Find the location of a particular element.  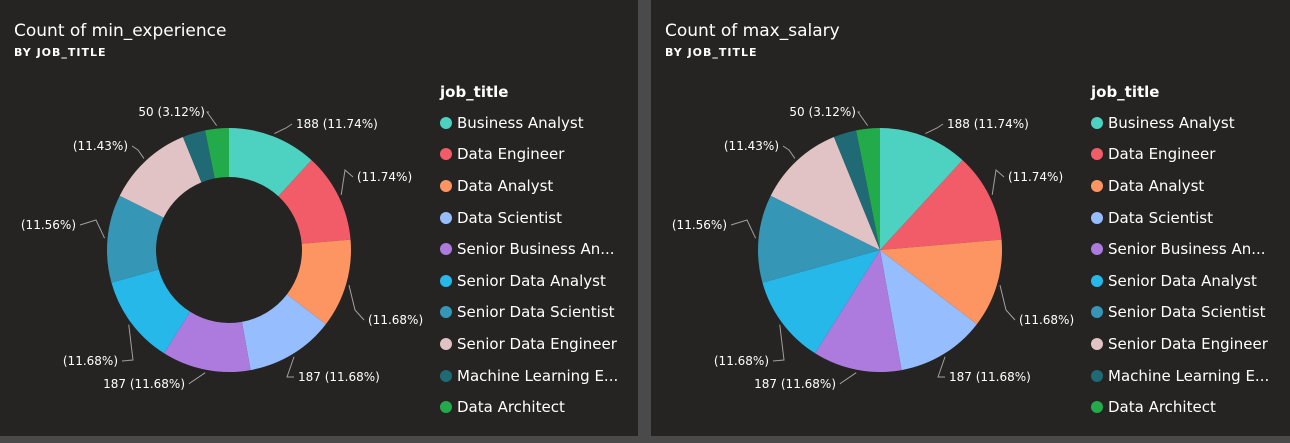

chart-title: Count of max_salary is located at coordinates (752, 31).